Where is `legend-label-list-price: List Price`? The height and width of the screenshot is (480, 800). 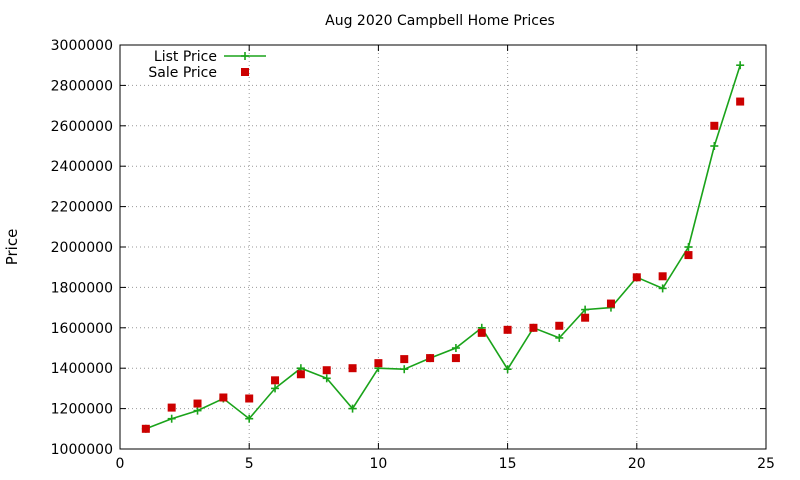
legend-label-list-price: List Price is located at coordinates (185, 57).